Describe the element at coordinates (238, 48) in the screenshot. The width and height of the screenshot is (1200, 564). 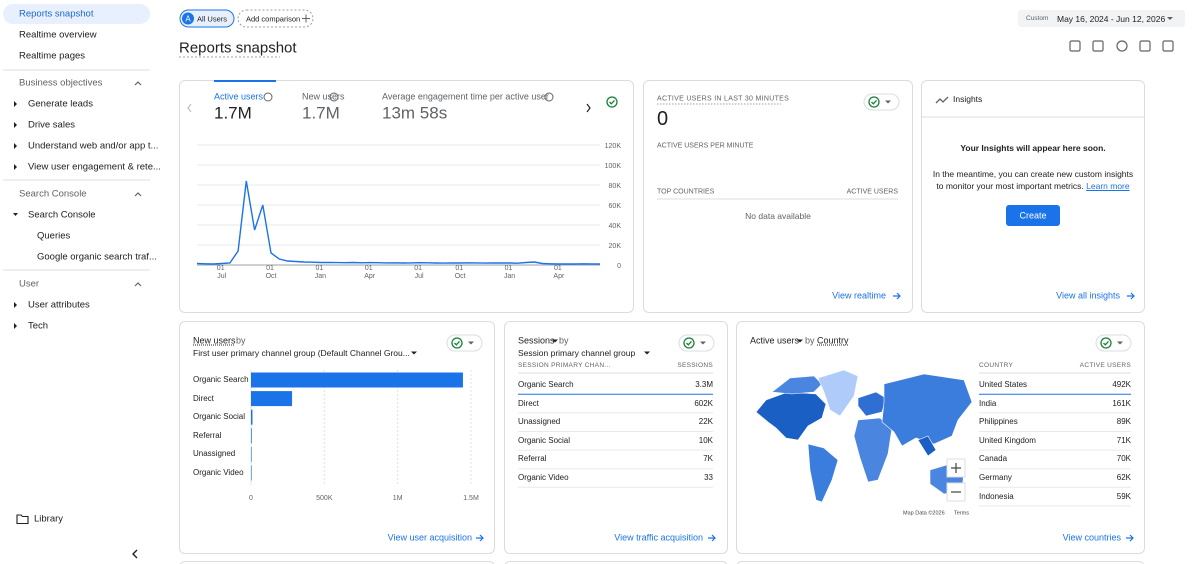
I see `page-title: Reports snapshot` at that location.